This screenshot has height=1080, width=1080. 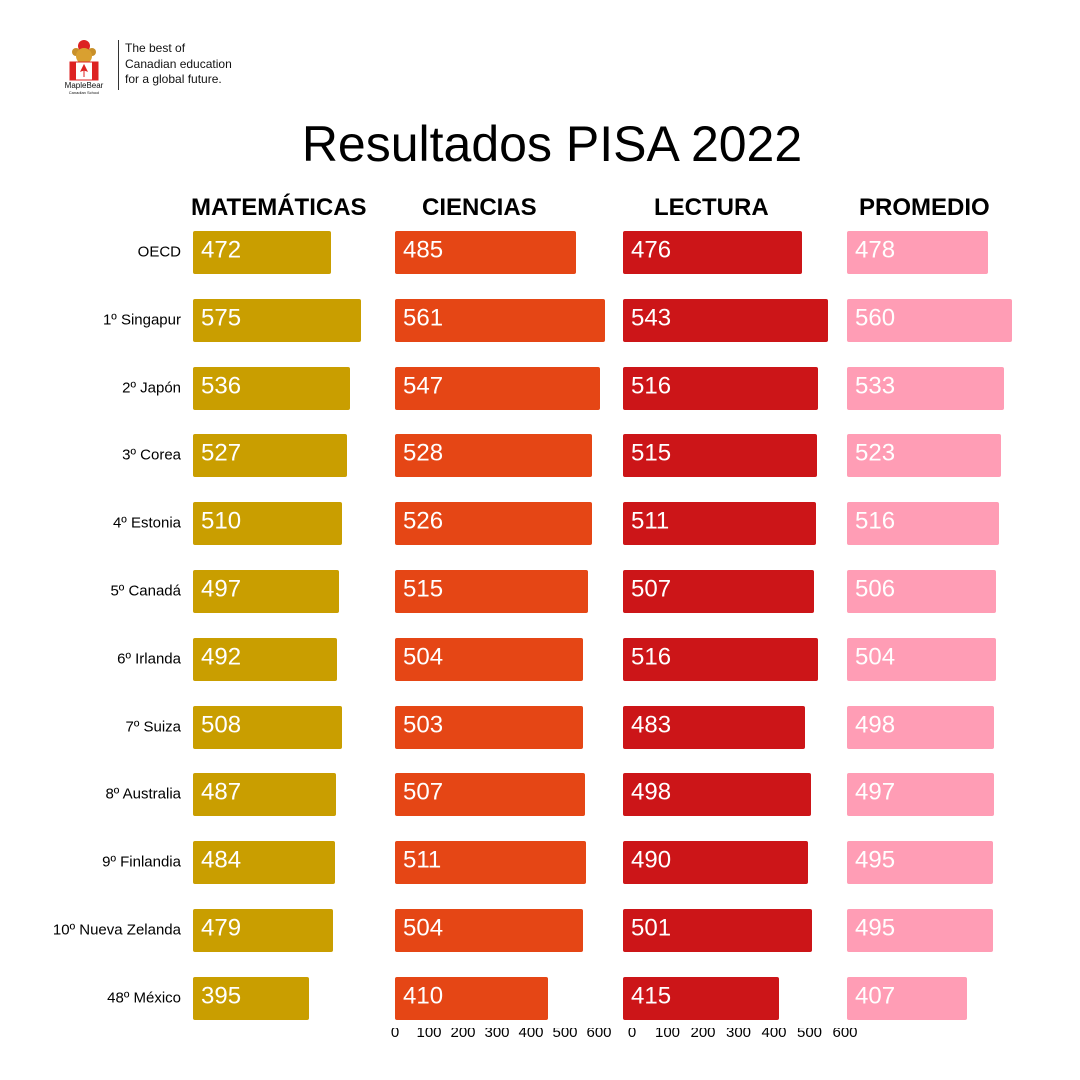 What do you see at coordinates (711, 207) in the screenshot?
I see `column-header-lectura: LECTURA` at bounding box center [711, 207].